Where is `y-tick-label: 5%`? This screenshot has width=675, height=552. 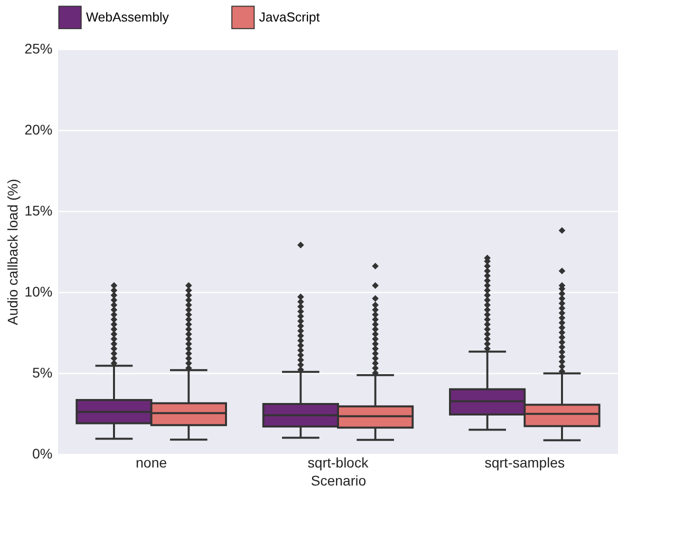 y-tick-label: 5% is located at coordinates (42, 372).